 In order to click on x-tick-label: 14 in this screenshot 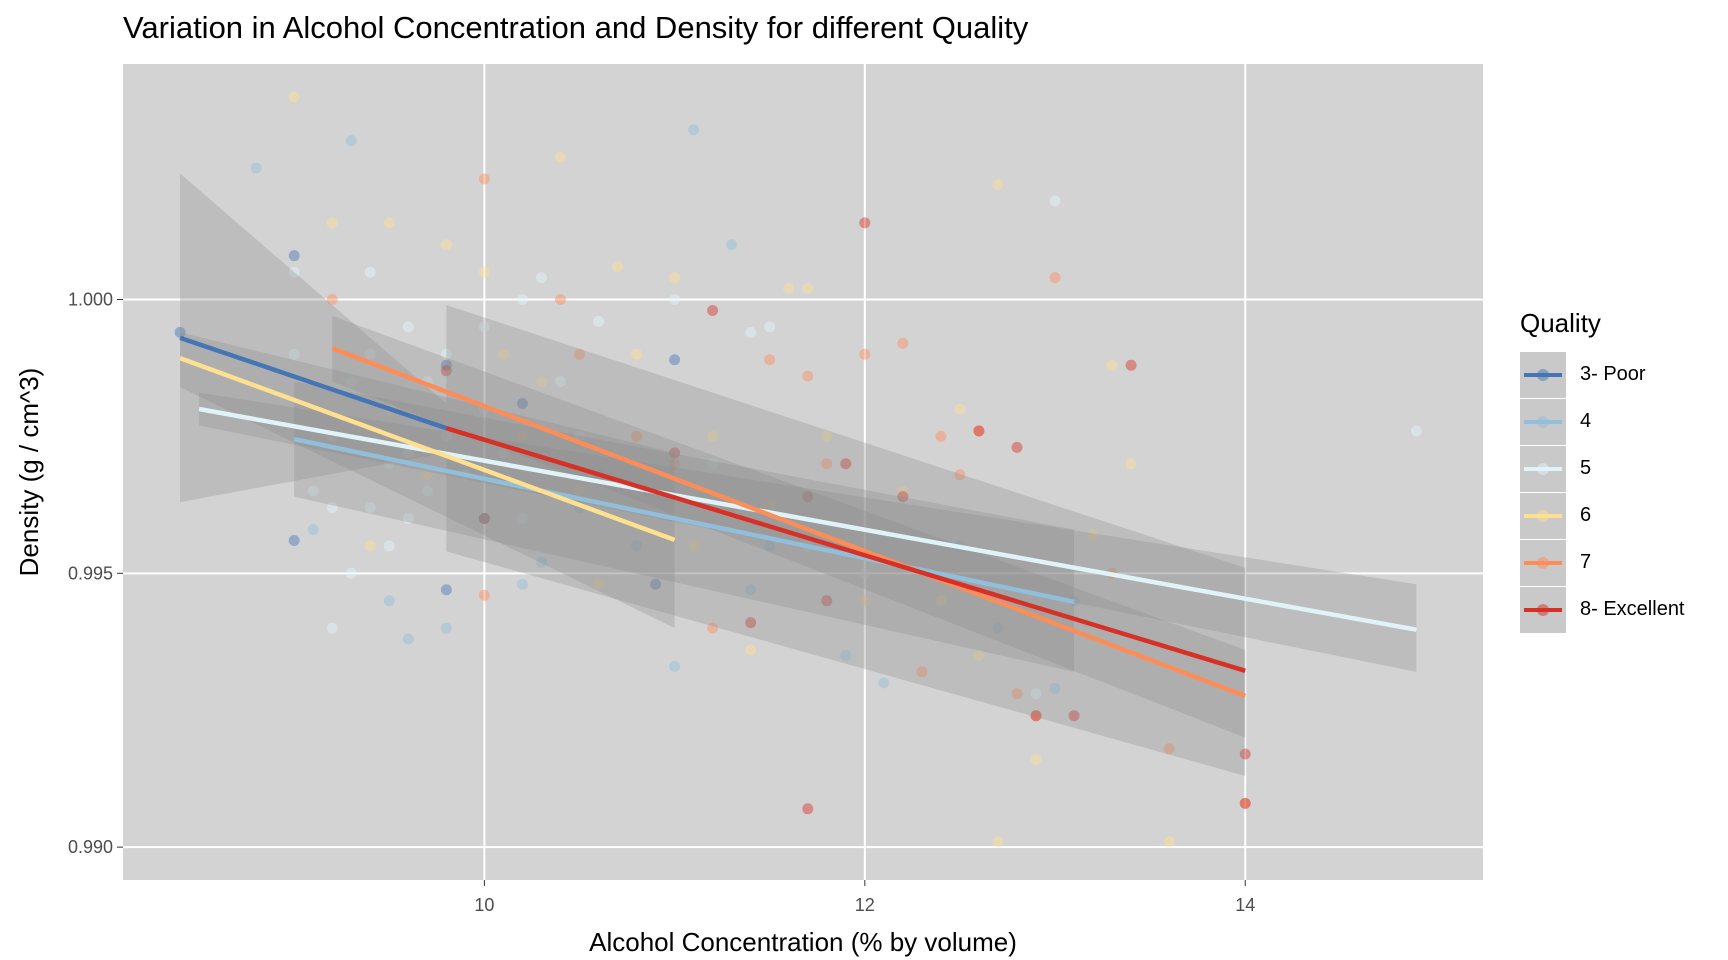, I will do `click(1245, 905)`.